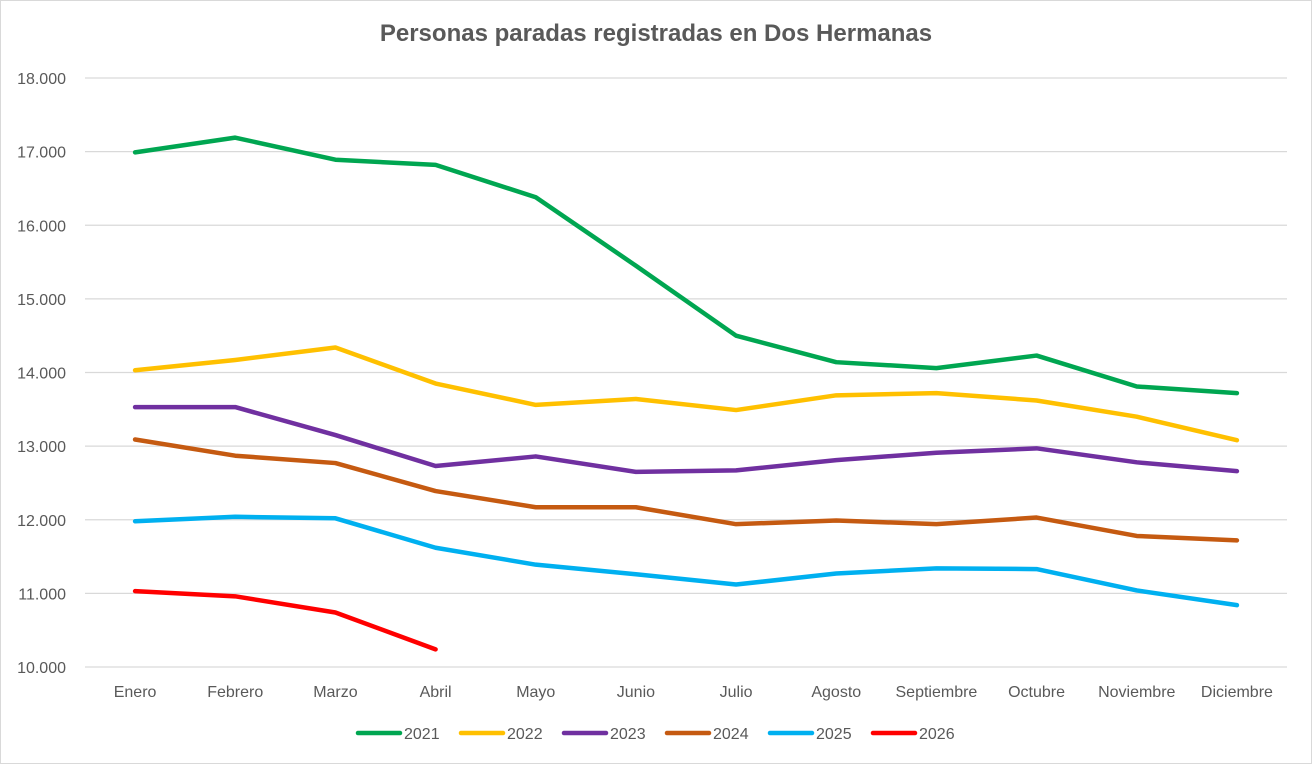  I want to click on legend-label: 2023, so click(628, 734).